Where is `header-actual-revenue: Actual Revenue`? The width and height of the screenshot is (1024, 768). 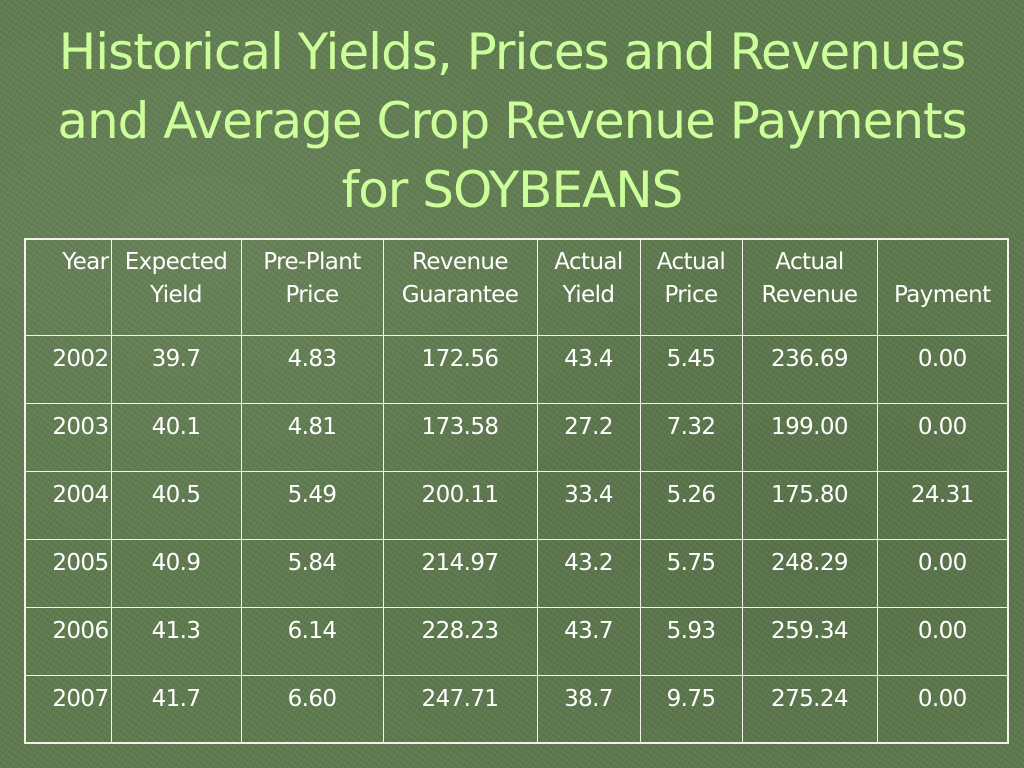 header-actual-revenue: Actual Revenue is located at coordinates (809, 287).